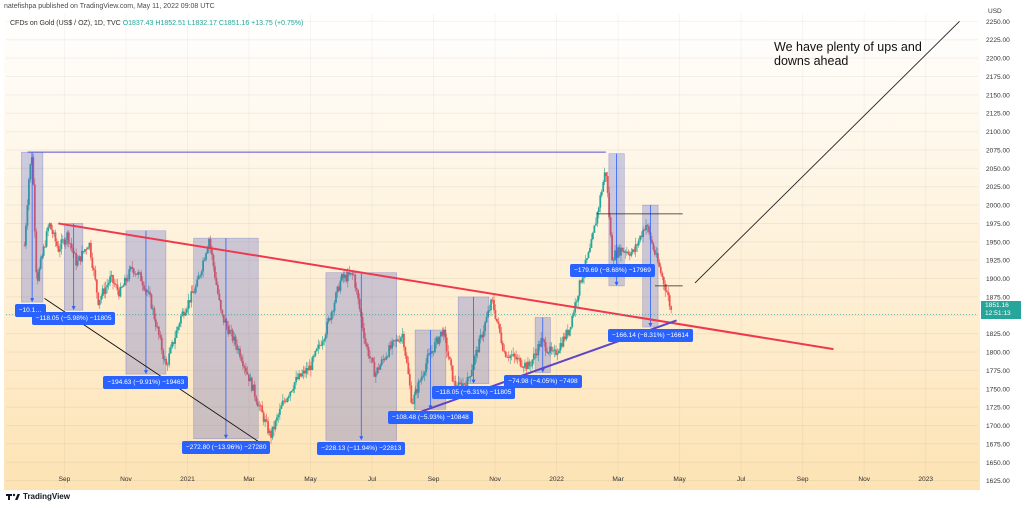 This screenshot has height=506, width=1024. I want to click on y-tick-label: 2100.00, so click(998, 132).